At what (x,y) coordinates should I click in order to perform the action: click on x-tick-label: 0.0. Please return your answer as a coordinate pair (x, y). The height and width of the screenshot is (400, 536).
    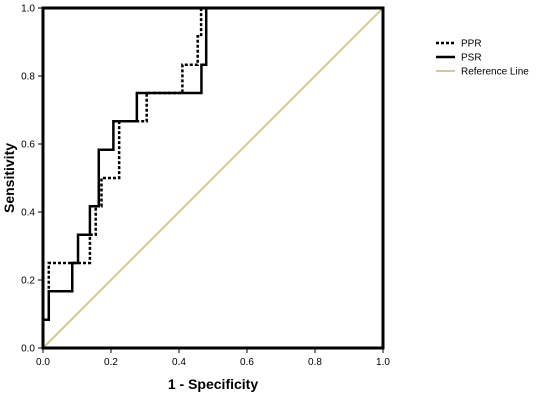
    Looking at the image, I should click on (43, 362).